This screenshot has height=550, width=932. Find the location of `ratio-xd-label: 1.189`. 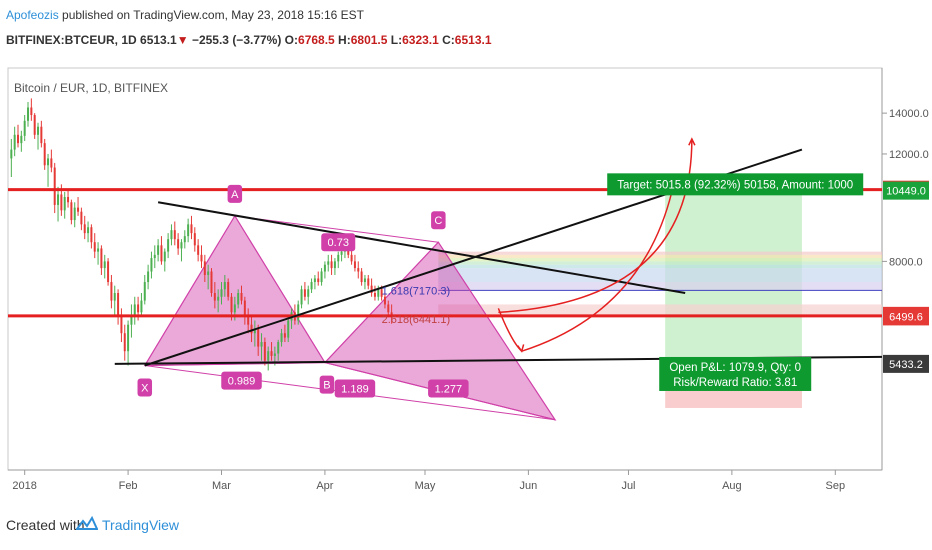

ratio-xd-label: 1.189 is located at coordinates (355, 390).